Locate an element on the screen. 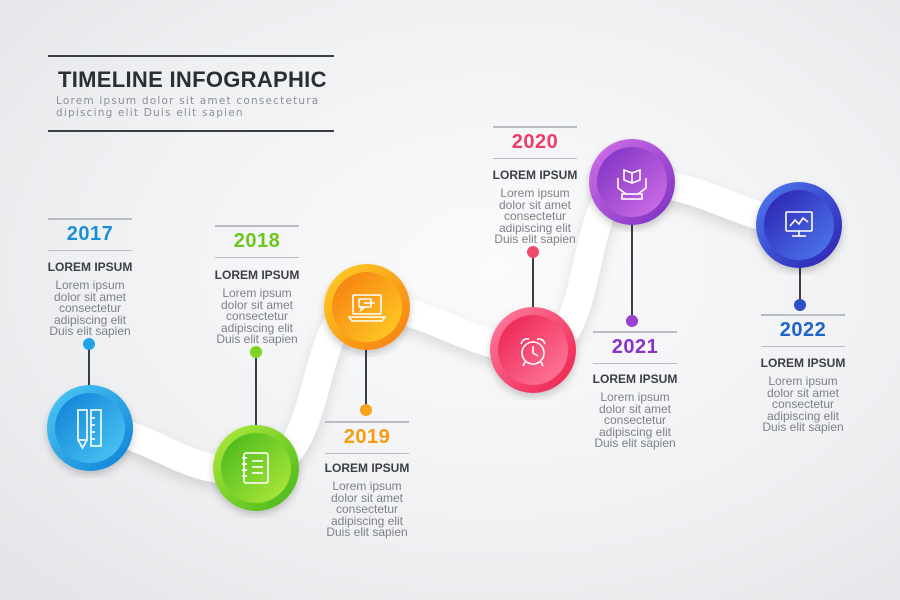 The width and height of the screenshot is (900, 600). connector-dot-2020 is located at coordinates (533, 252).